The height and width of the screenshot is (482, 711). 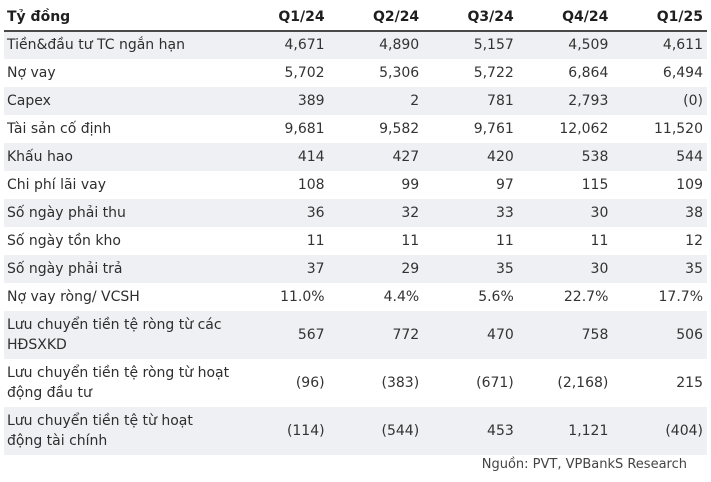 What do you see at coordinates (689, 382) in the screenshot?
I see `row-value: 215` at bounding box center [689, 382].